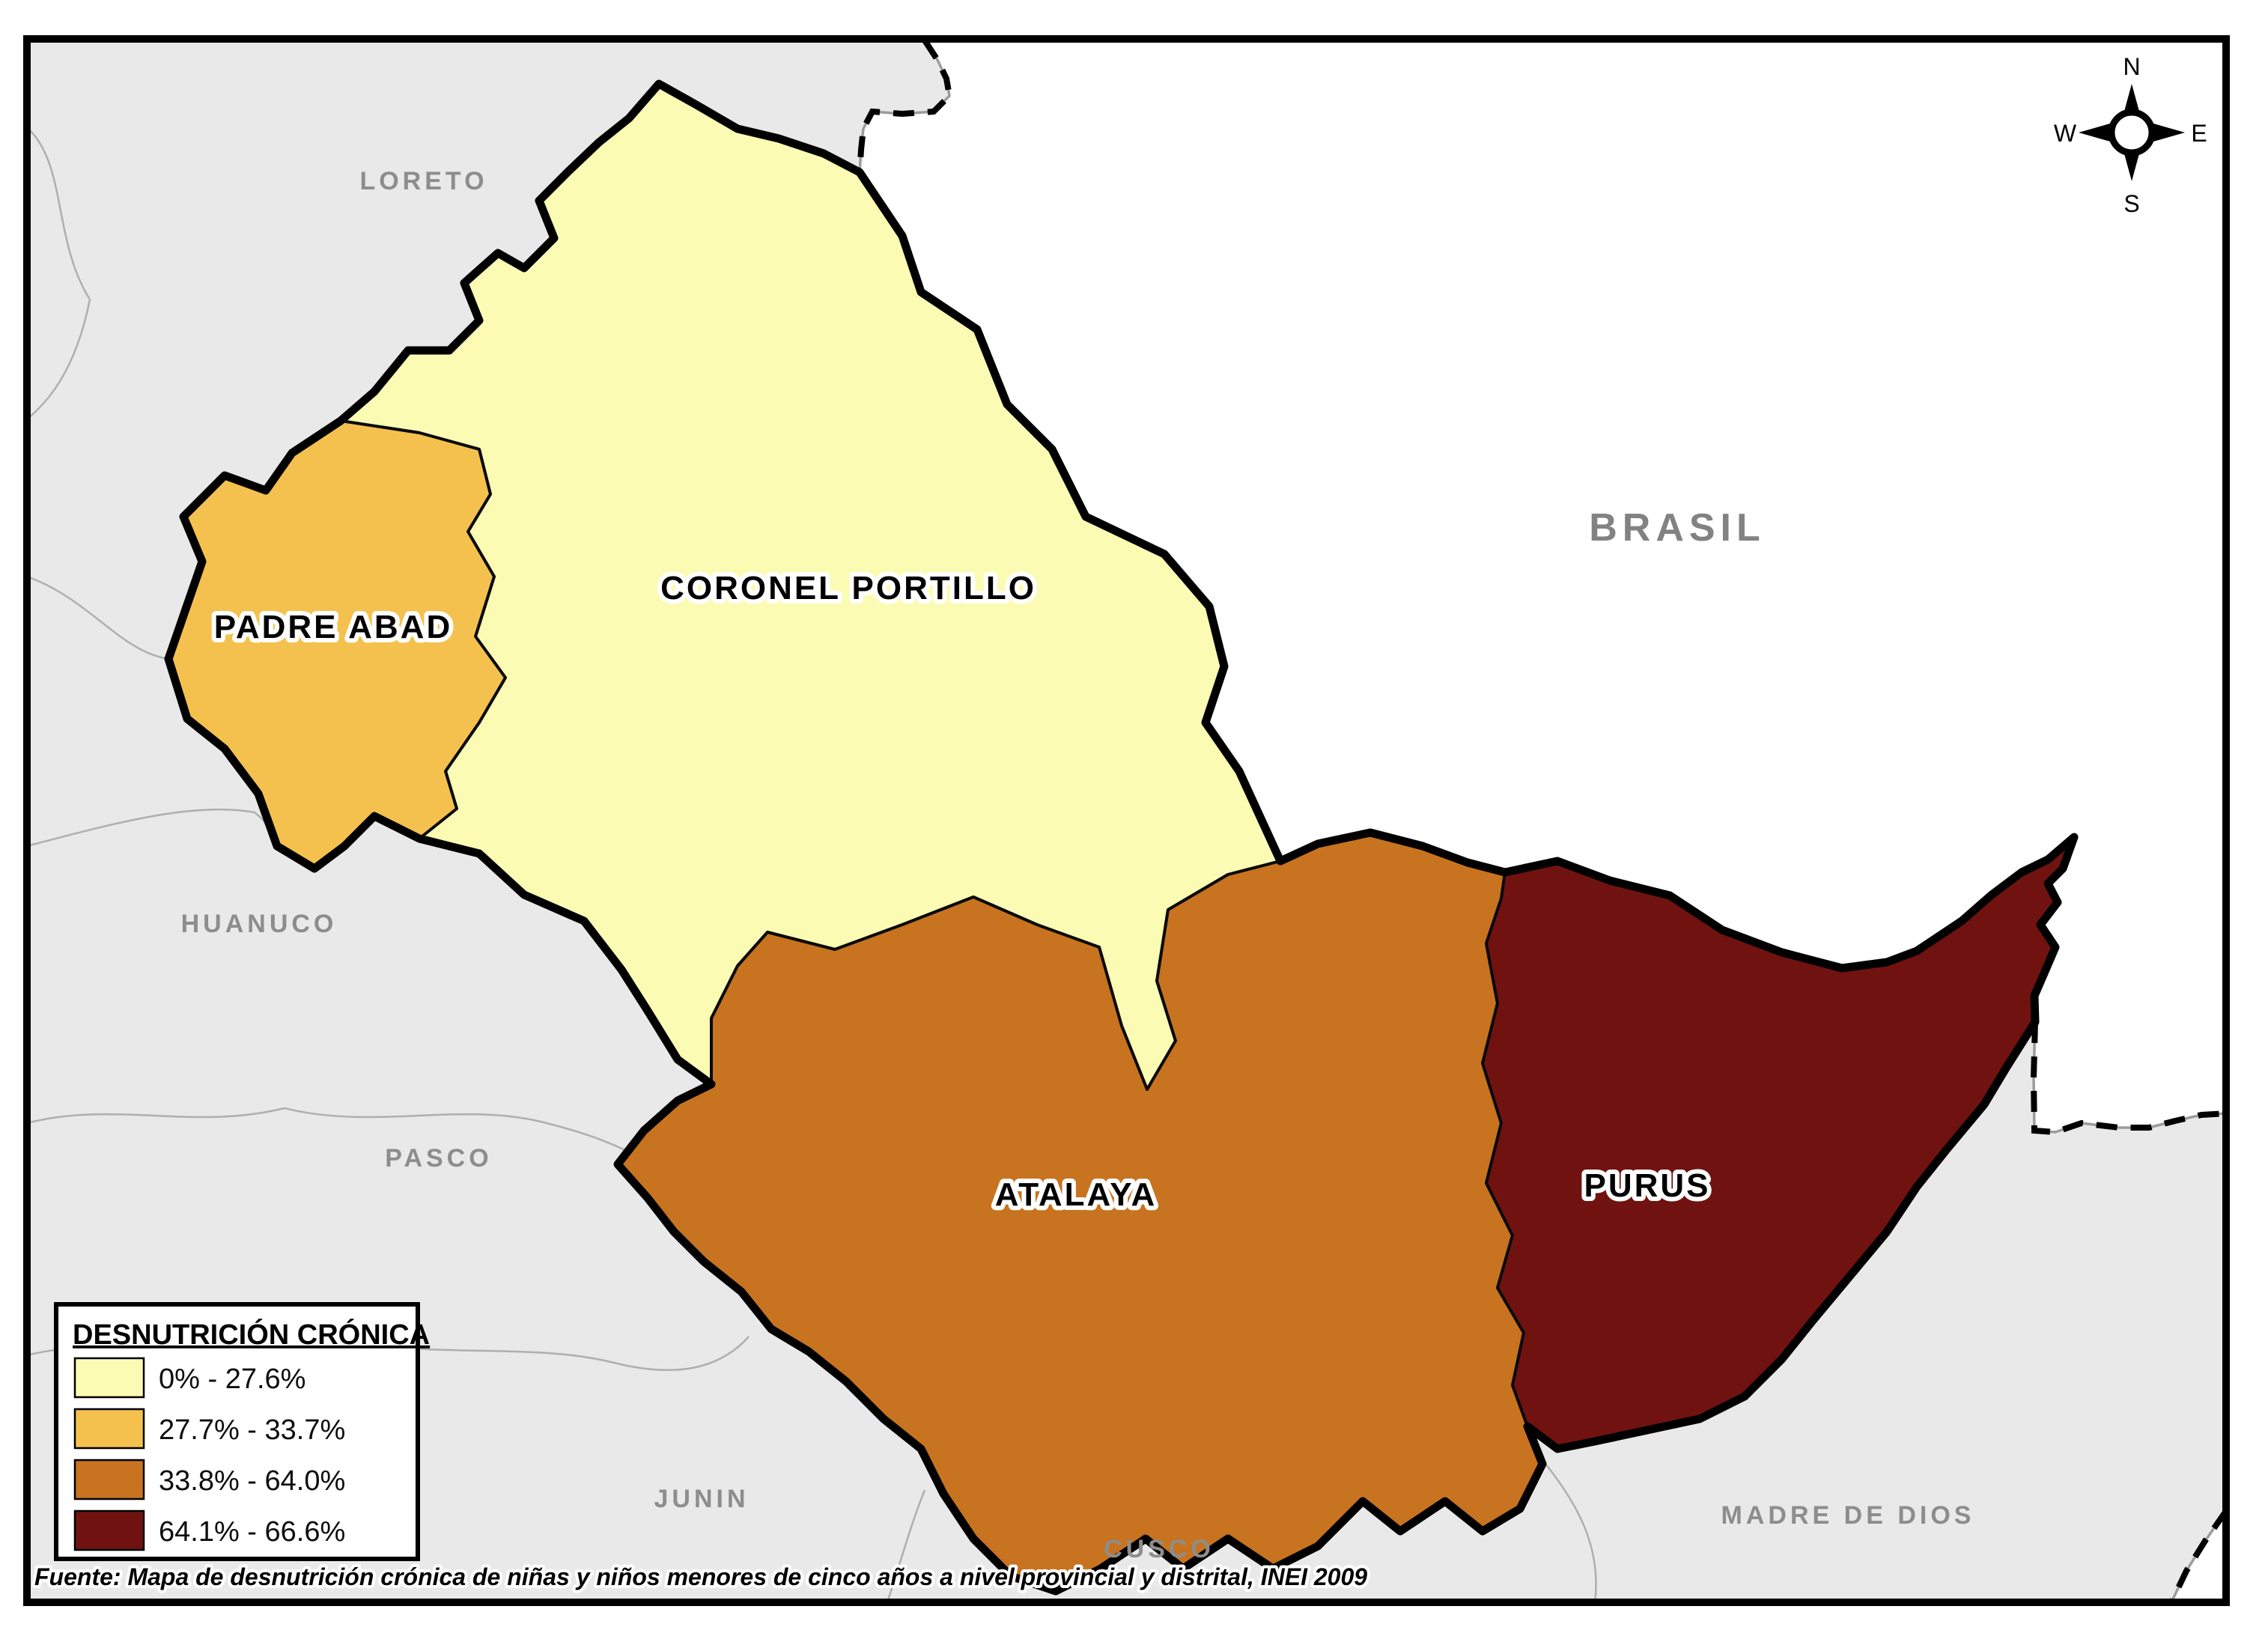  Describe the element at coordinates (2132, 164) in the screenshot. I see `compass-south-pointer` at that location.